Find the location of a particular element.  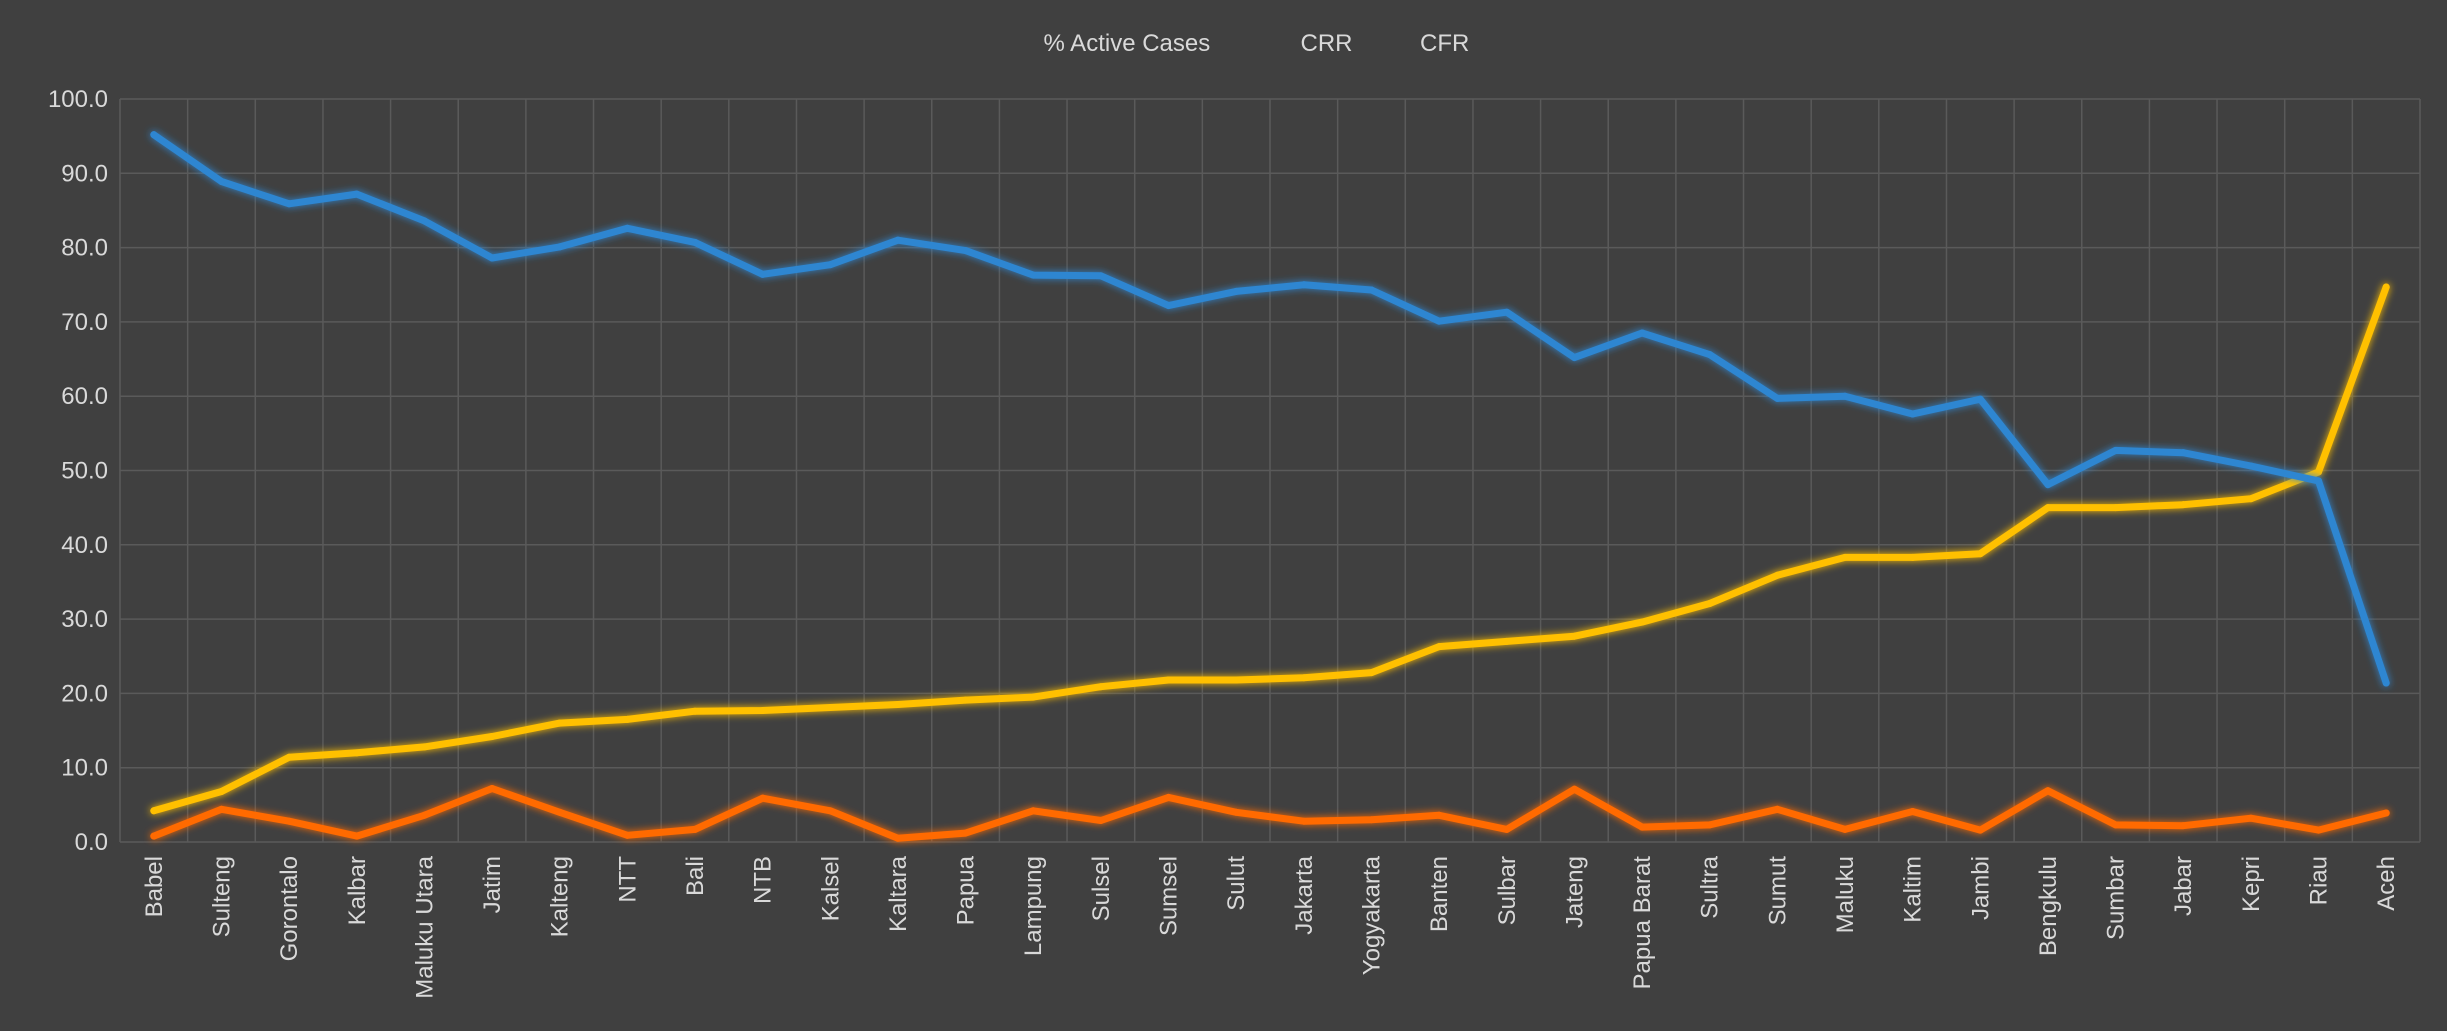

x-tick-label: Sultra is located at coordinates (1710, 886).